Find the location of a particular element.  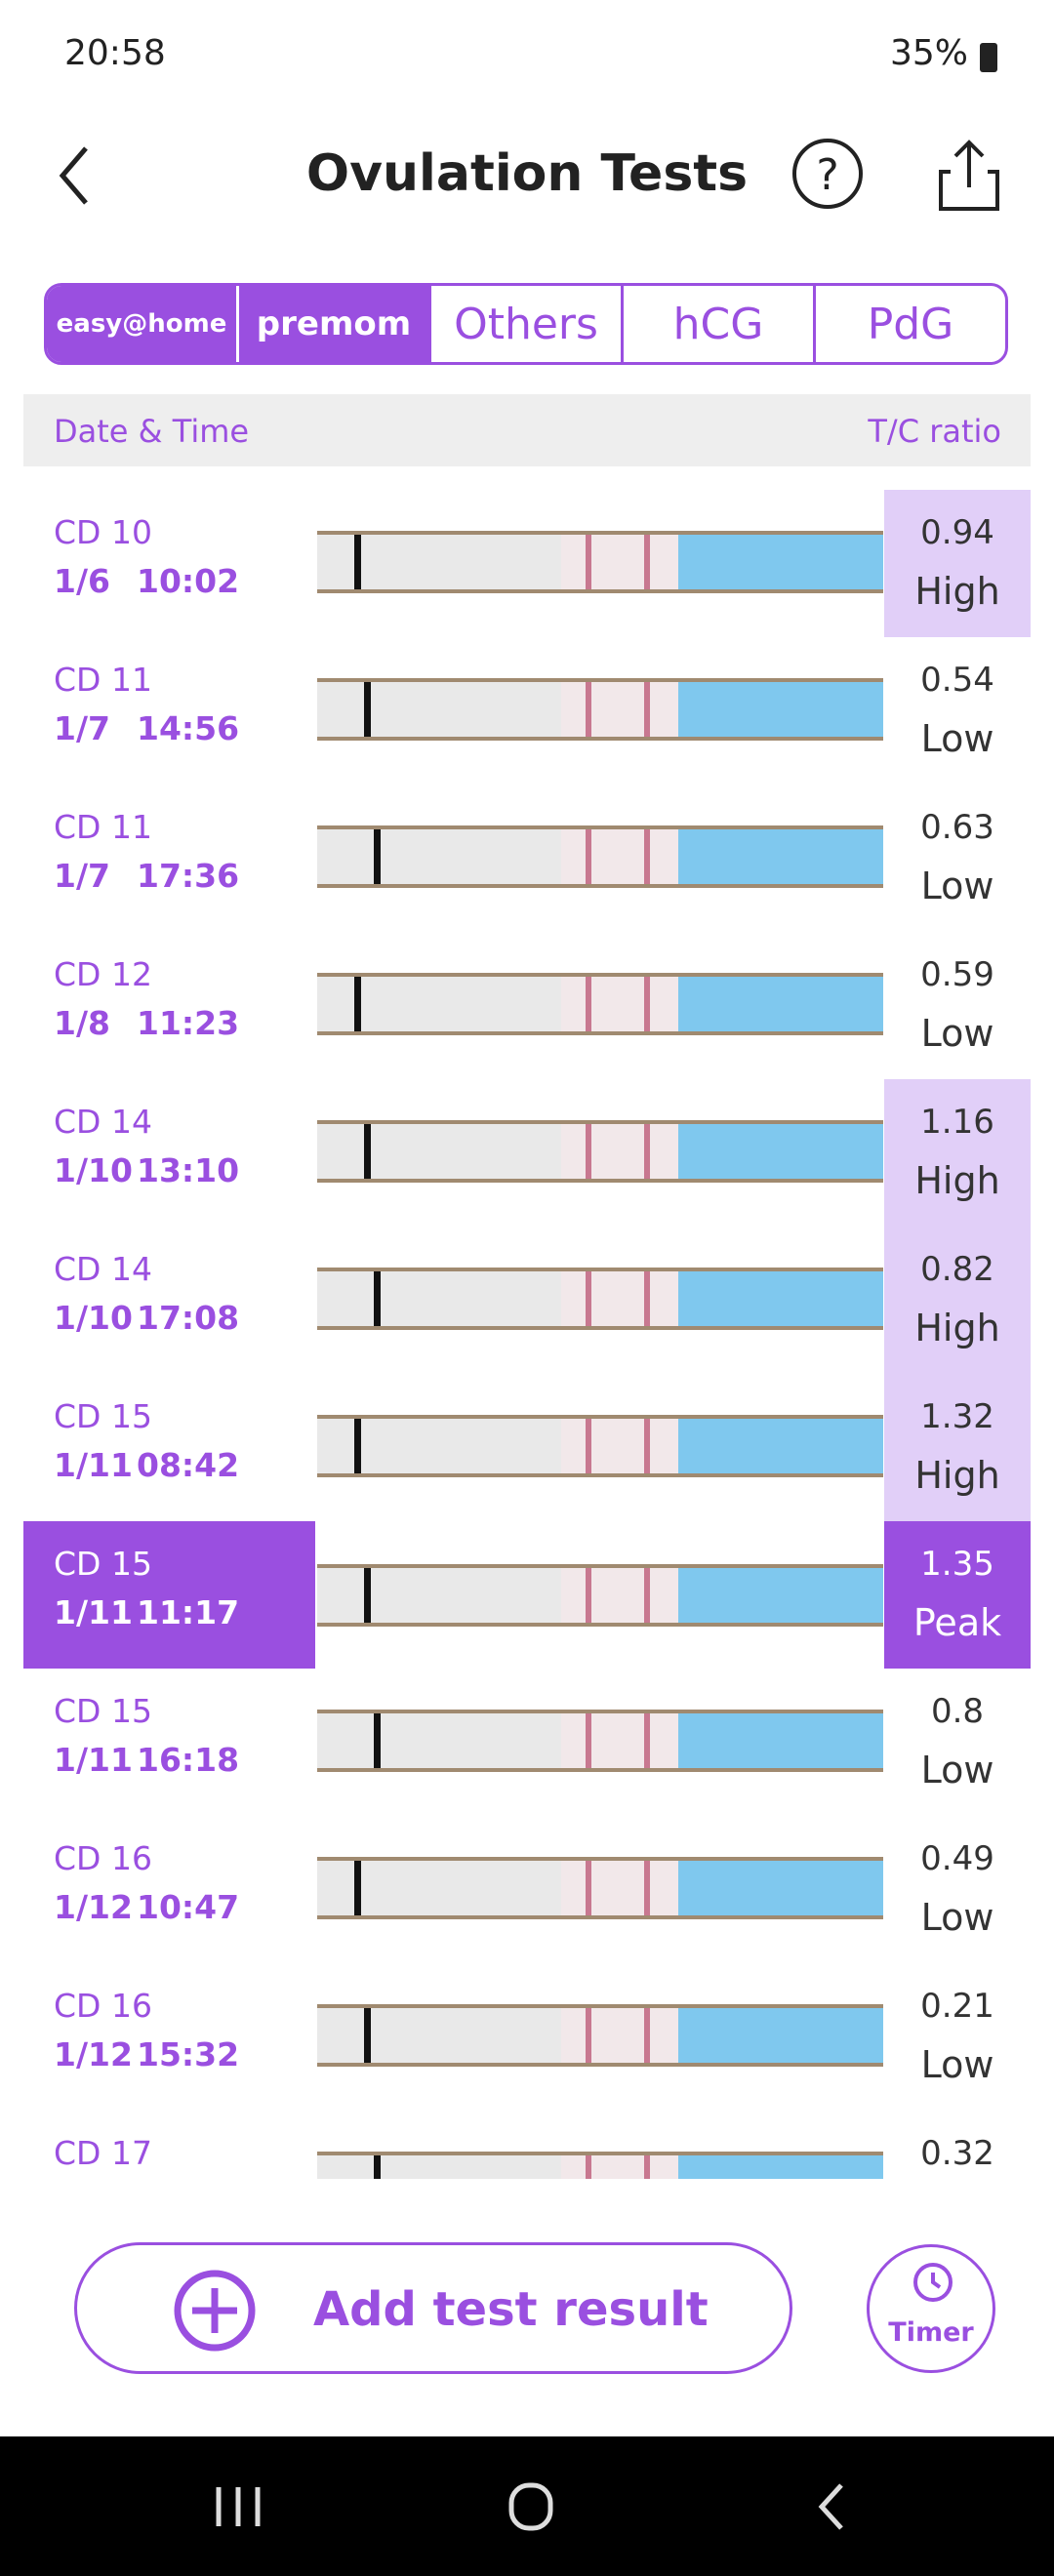

test-row: CD 15 1/11 08:42 1.32 High is located at coordinates (527, 1447).